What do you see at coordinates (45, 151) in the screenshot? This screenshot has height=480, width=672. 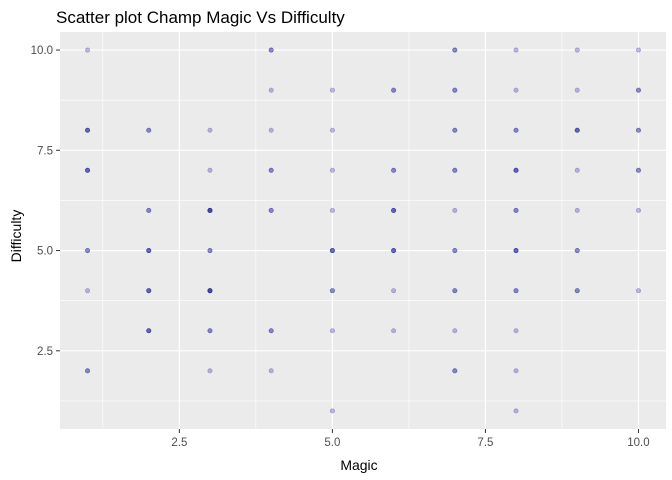 I see `y-tick-label: 7.5` at bounding box center [45, 151].